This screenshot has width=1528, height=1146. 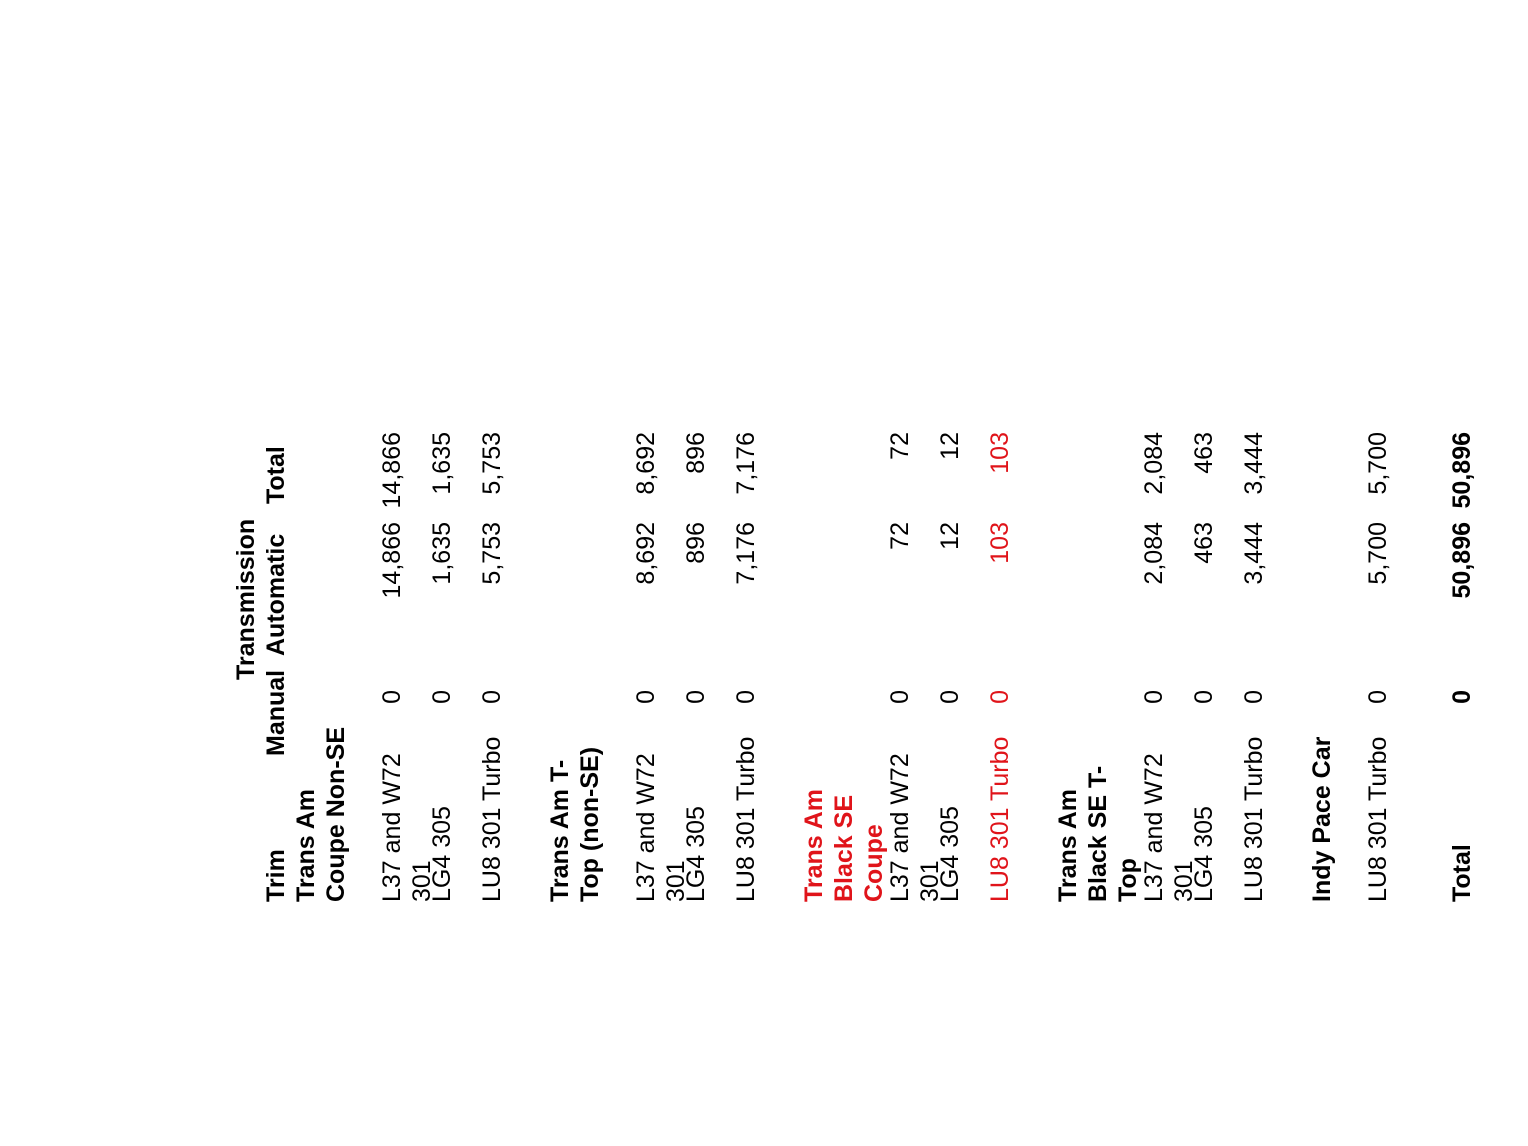 What do you see at coordinates (321, 814) in the screenshot?
I see `trim-cell: Trans Am Coupe Non-SE` at bounding box center [321, 814].